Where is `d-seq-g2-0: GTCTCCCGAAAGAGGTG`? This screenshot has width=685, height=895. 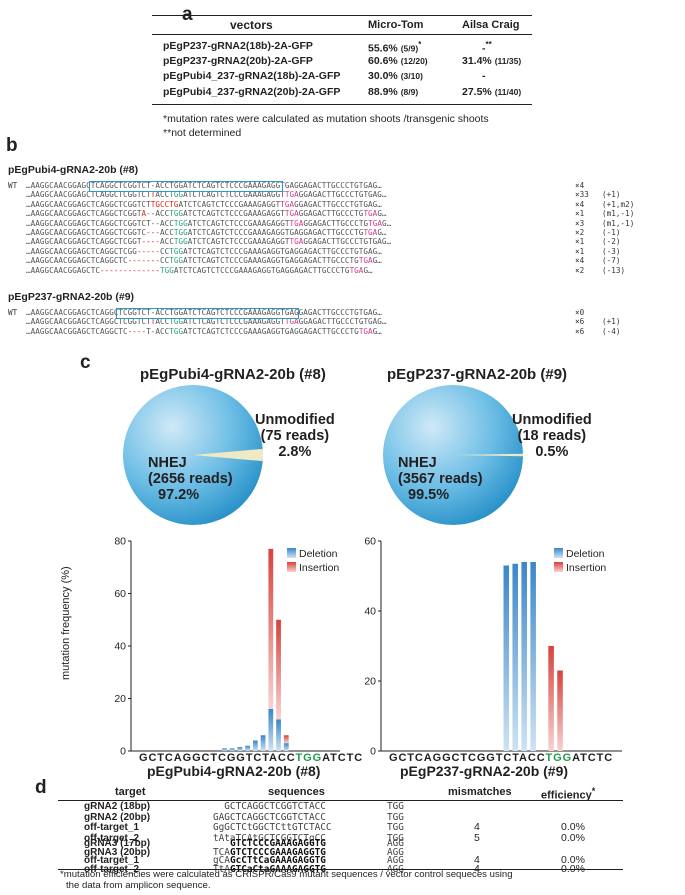 d-seq-g2-0: GTCTCCCGAAAGAGGTG is located at coordinates (269, 843).